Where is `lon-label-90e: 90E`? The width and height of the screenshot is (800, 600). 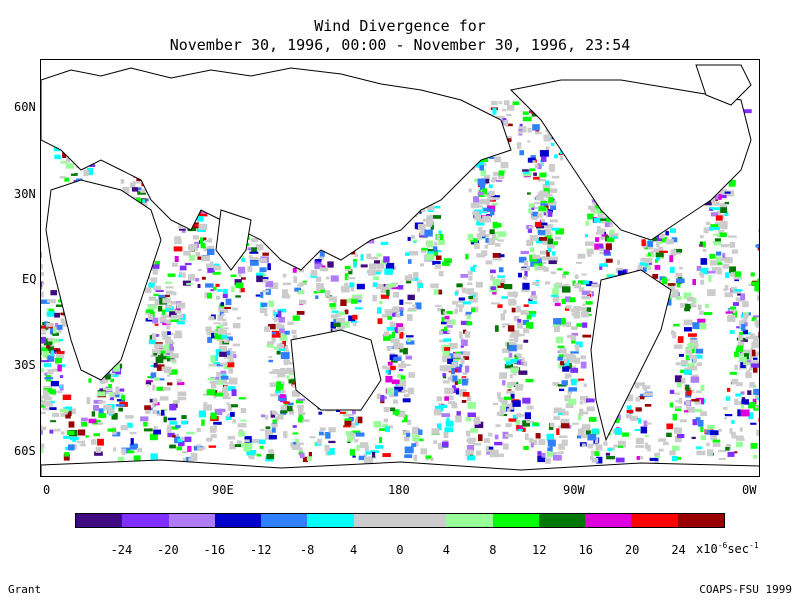
lon-label-90e: 90E is located at coordinates (223, 490).